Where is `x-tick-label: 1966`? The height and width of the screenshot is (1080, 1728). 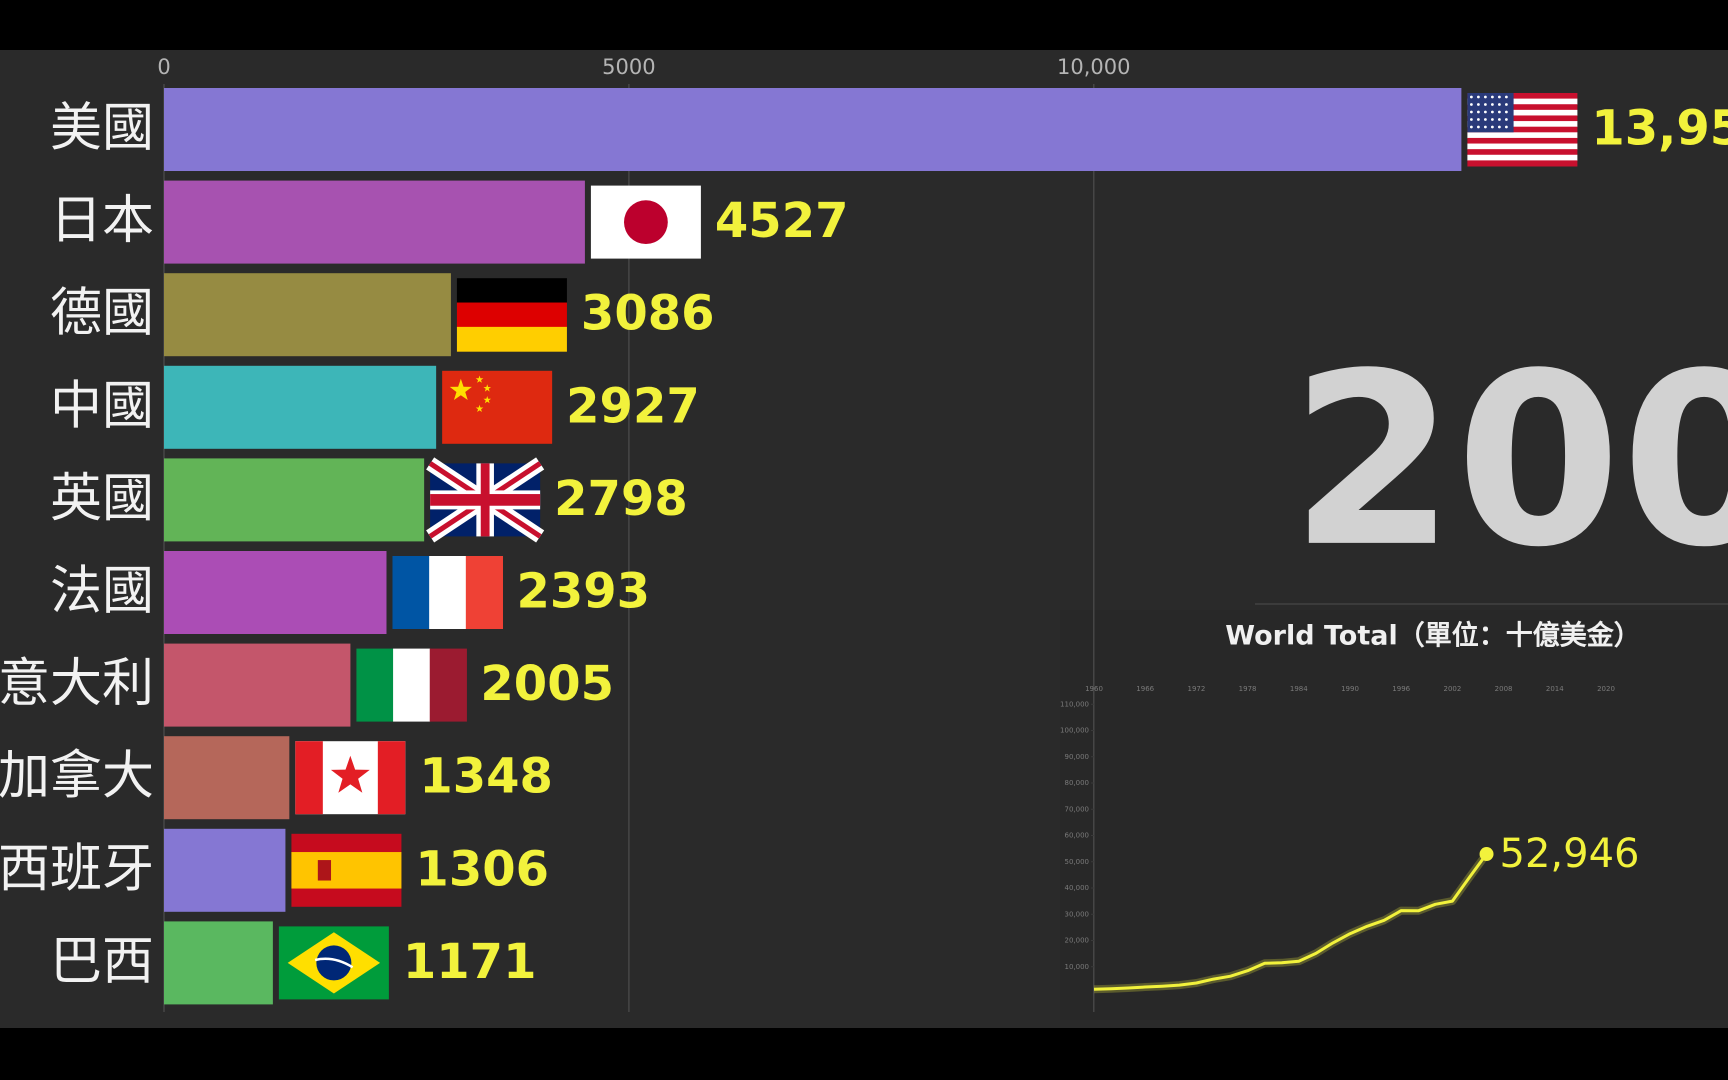
x-tick-label: 1966 is located at coordinates (1145, 689).